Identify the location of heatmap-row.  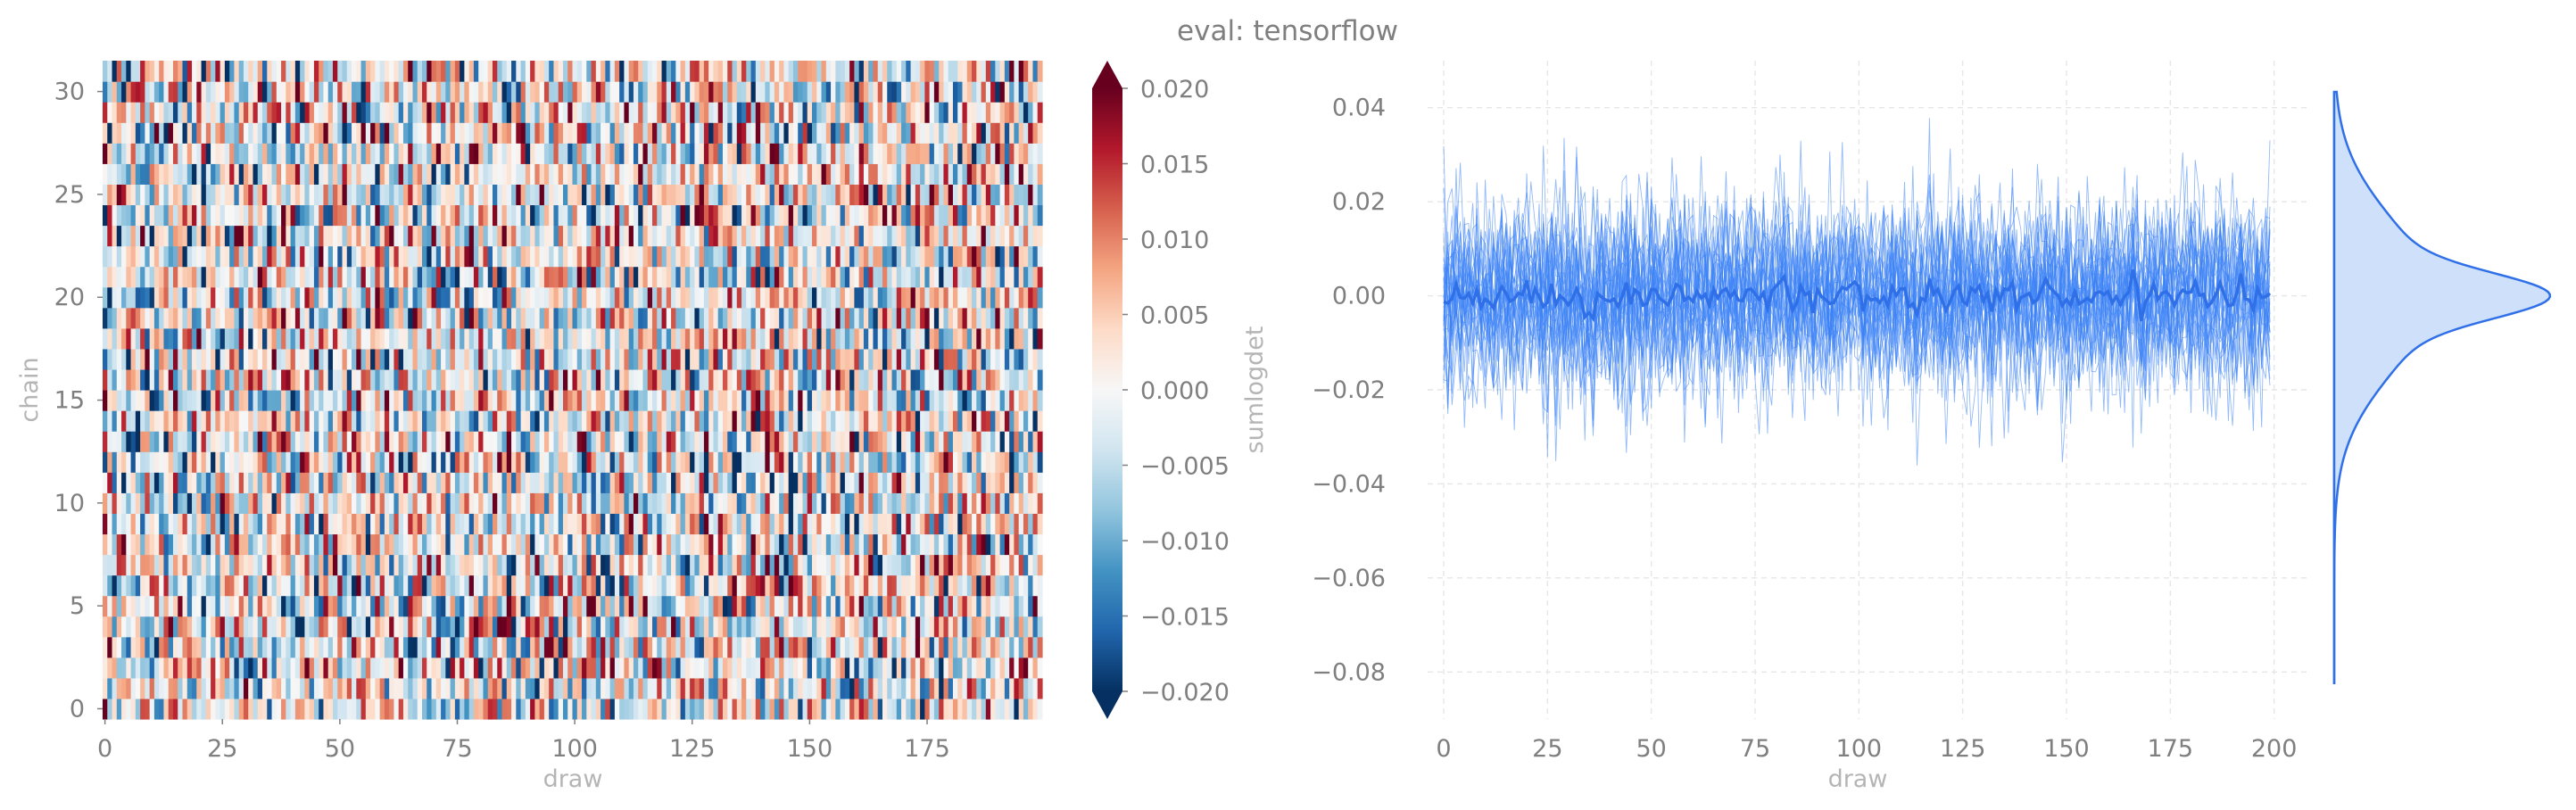
(573, 359).